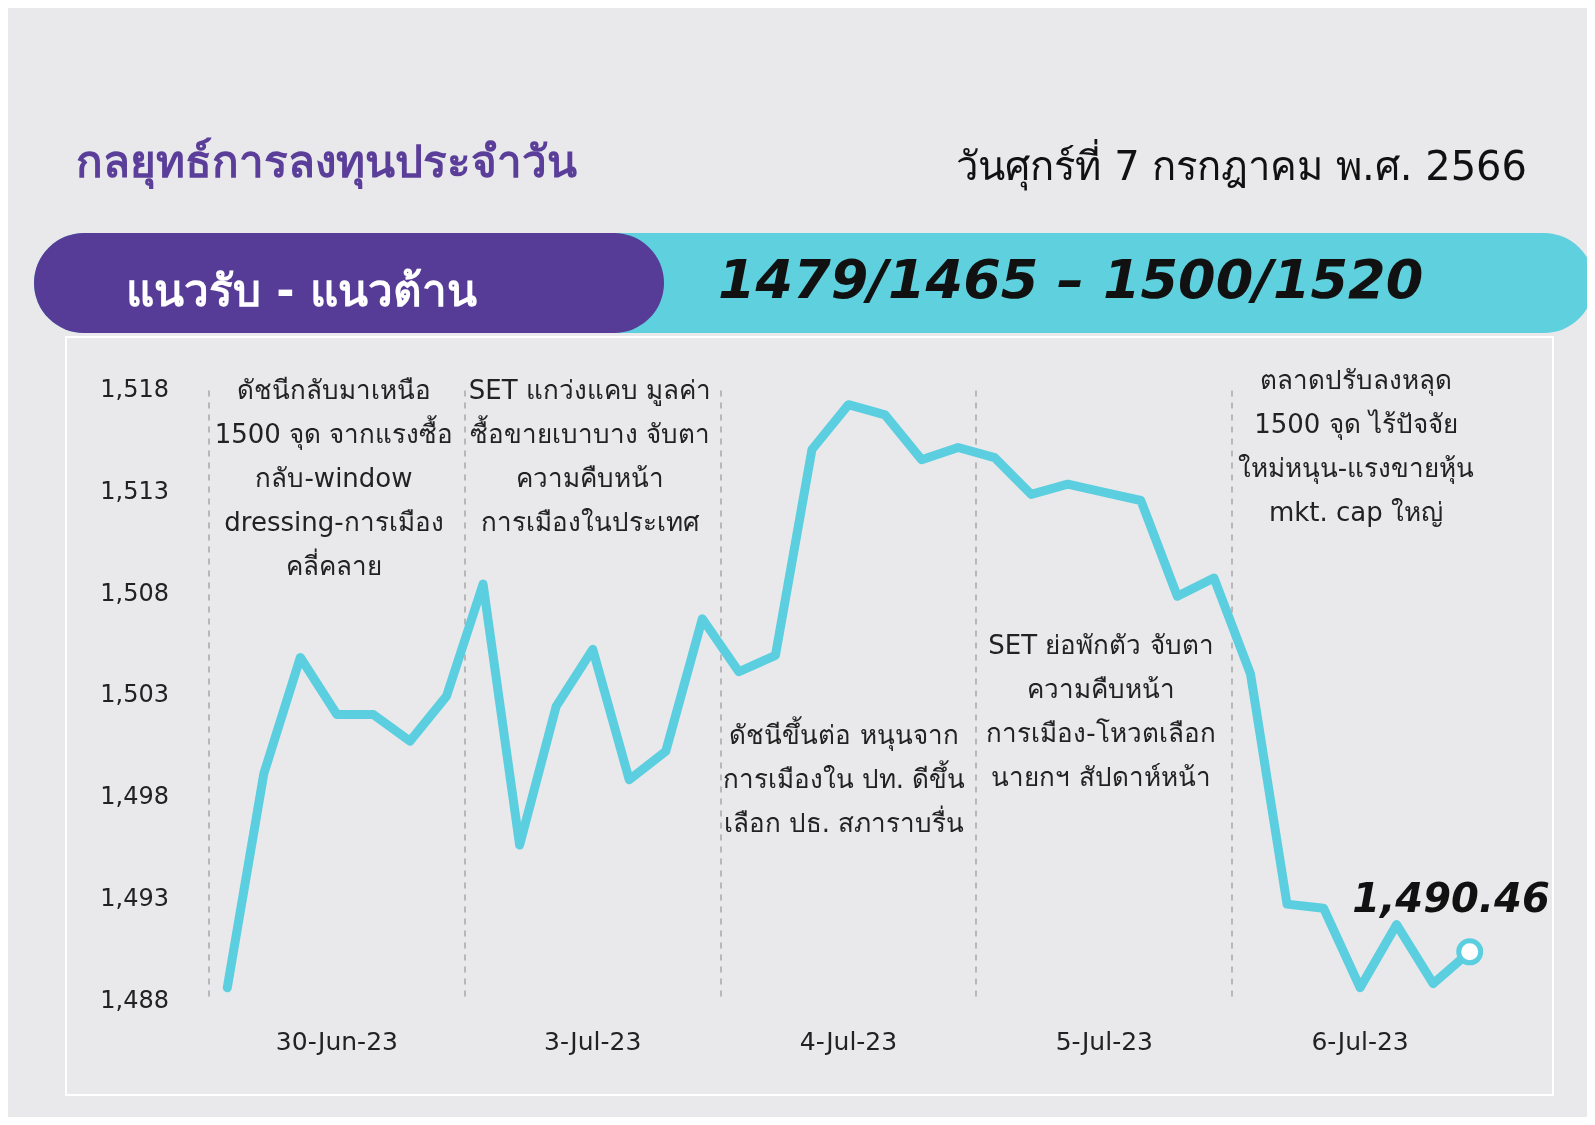 This screenshot has height=1125, width=1595. Describe the element at coordinates (334, 478) in the screenshot. I see `annotation: ดัชนีกลับมาเหนือ 1500 จุด จากแรงซื้อกลับ-window dressing-การเมืองคลี่คลาย` at that location.